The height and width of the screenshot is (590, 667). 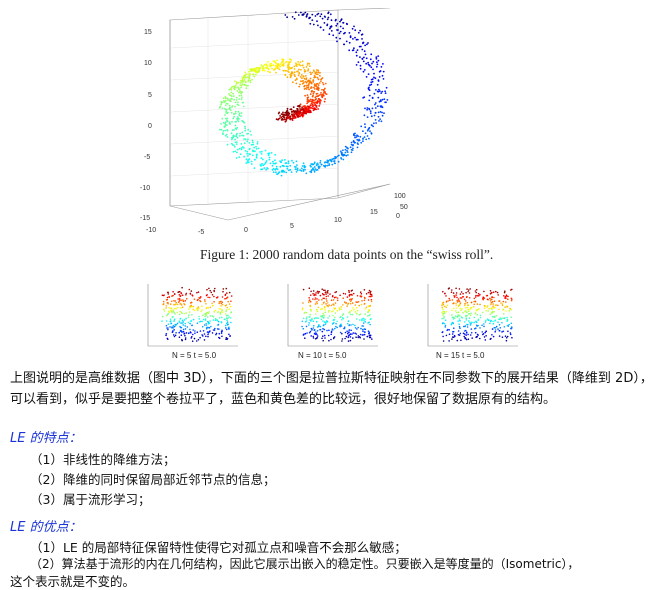 I want to click on x-tick-label: 15, so click(x=374, y=212).